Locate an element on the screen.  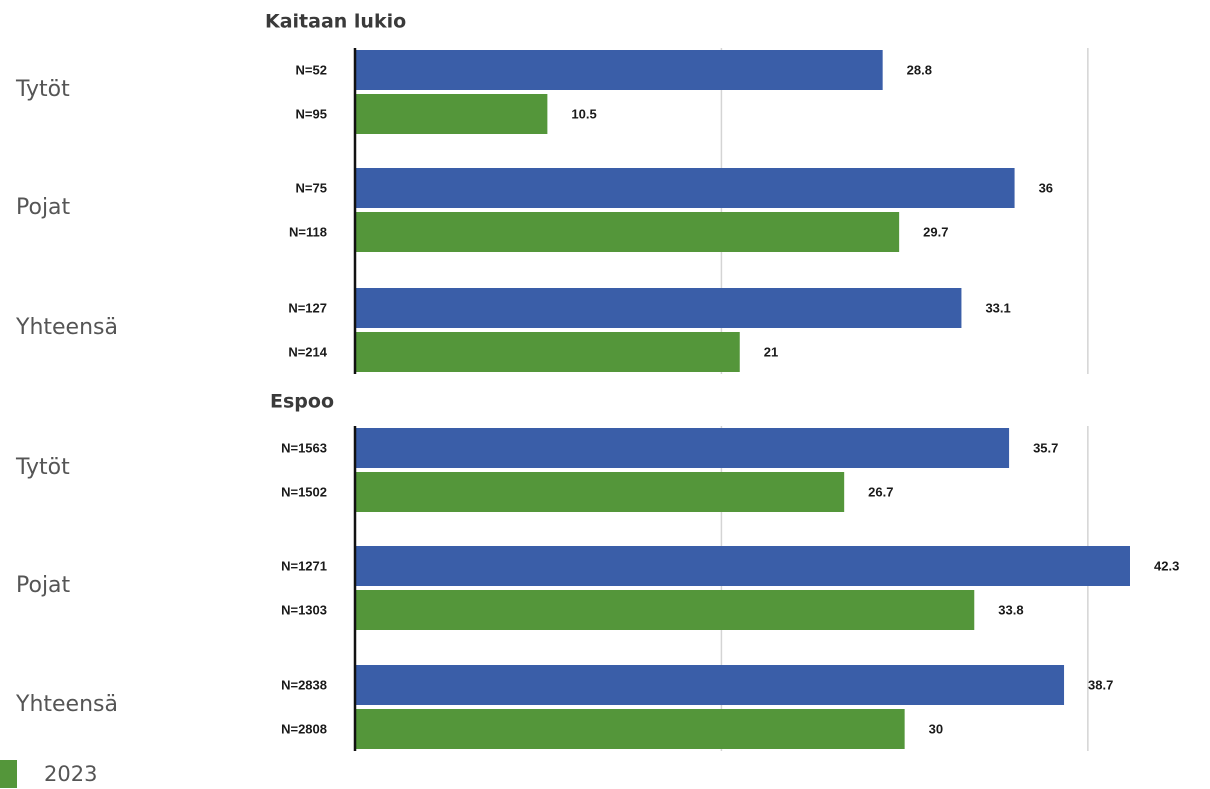
value-label-1-0-1: 26.7 is located at coordinates (880, 491).